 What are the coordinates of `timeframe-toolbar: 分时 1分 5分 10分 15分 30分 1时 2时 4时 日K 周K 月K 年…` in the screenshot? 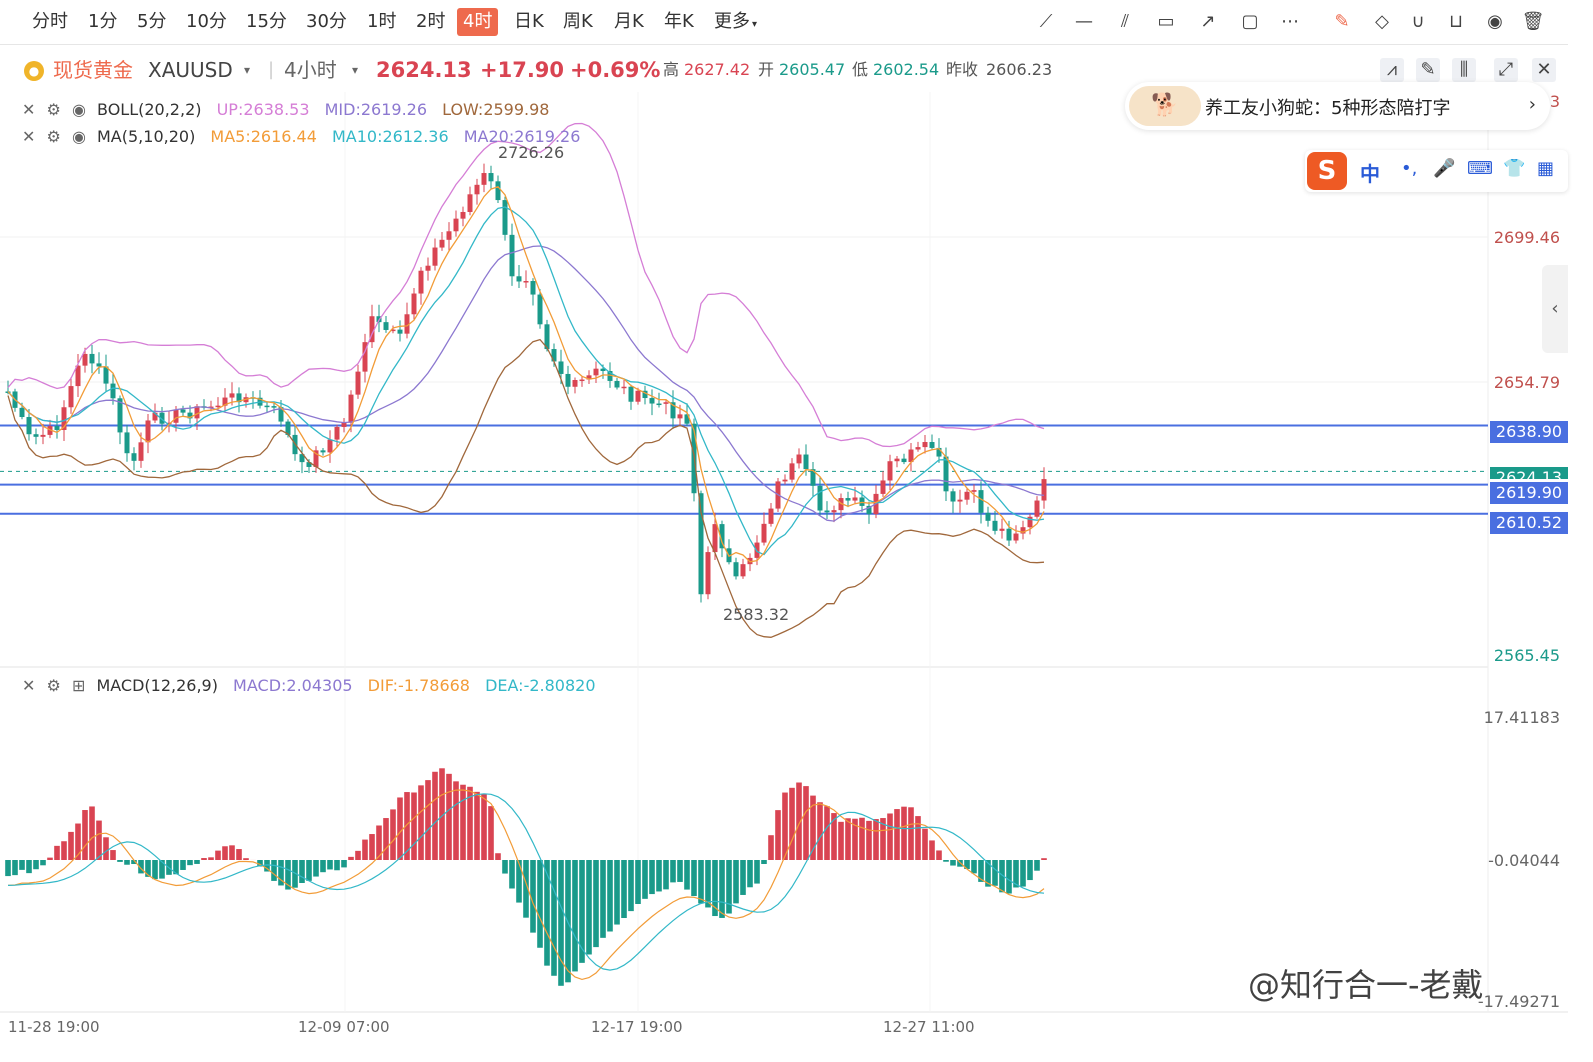 It's located at (784, 22).